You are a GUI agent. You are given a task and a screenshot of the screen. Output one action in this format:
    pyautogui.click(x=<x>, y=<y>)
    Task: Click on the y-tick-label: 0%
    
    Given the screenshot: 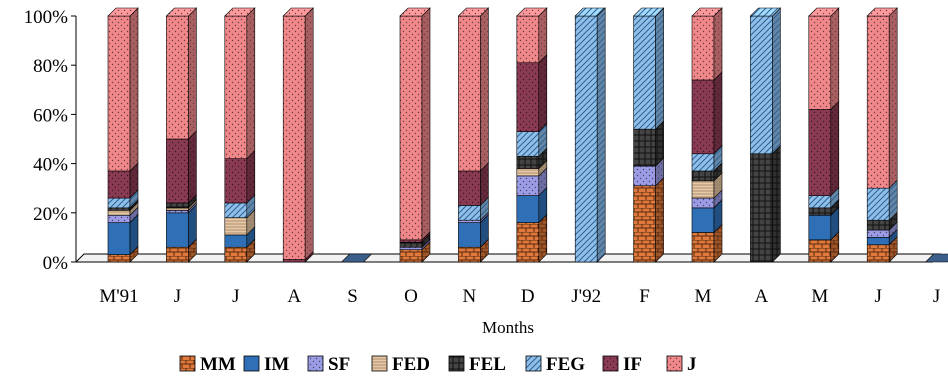 What is the action you would take?
    pyautogui.click(x=56, y=263)
    